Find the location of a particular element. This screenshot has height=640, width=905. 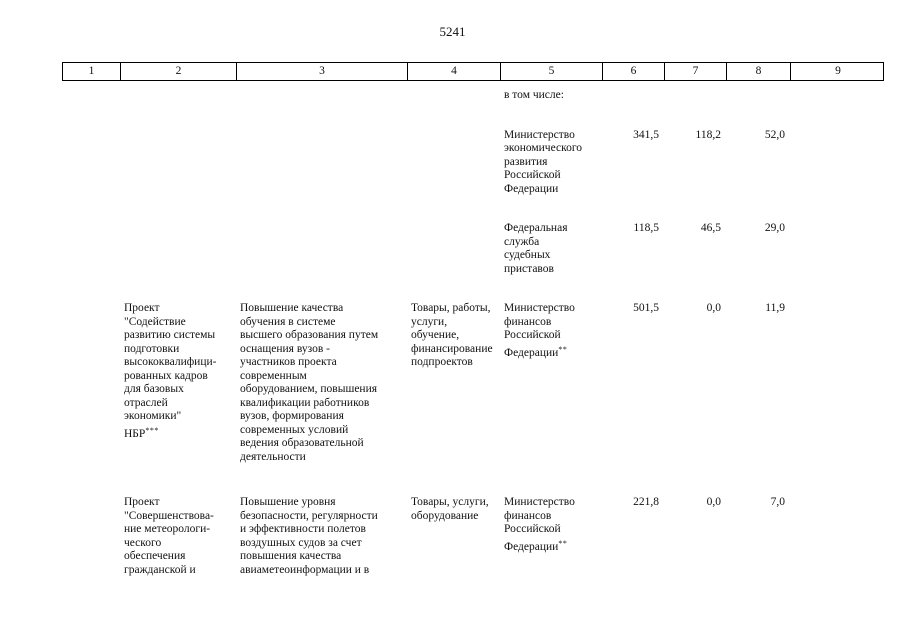

footnote-marker: *** is located at coordinates (152, 430).